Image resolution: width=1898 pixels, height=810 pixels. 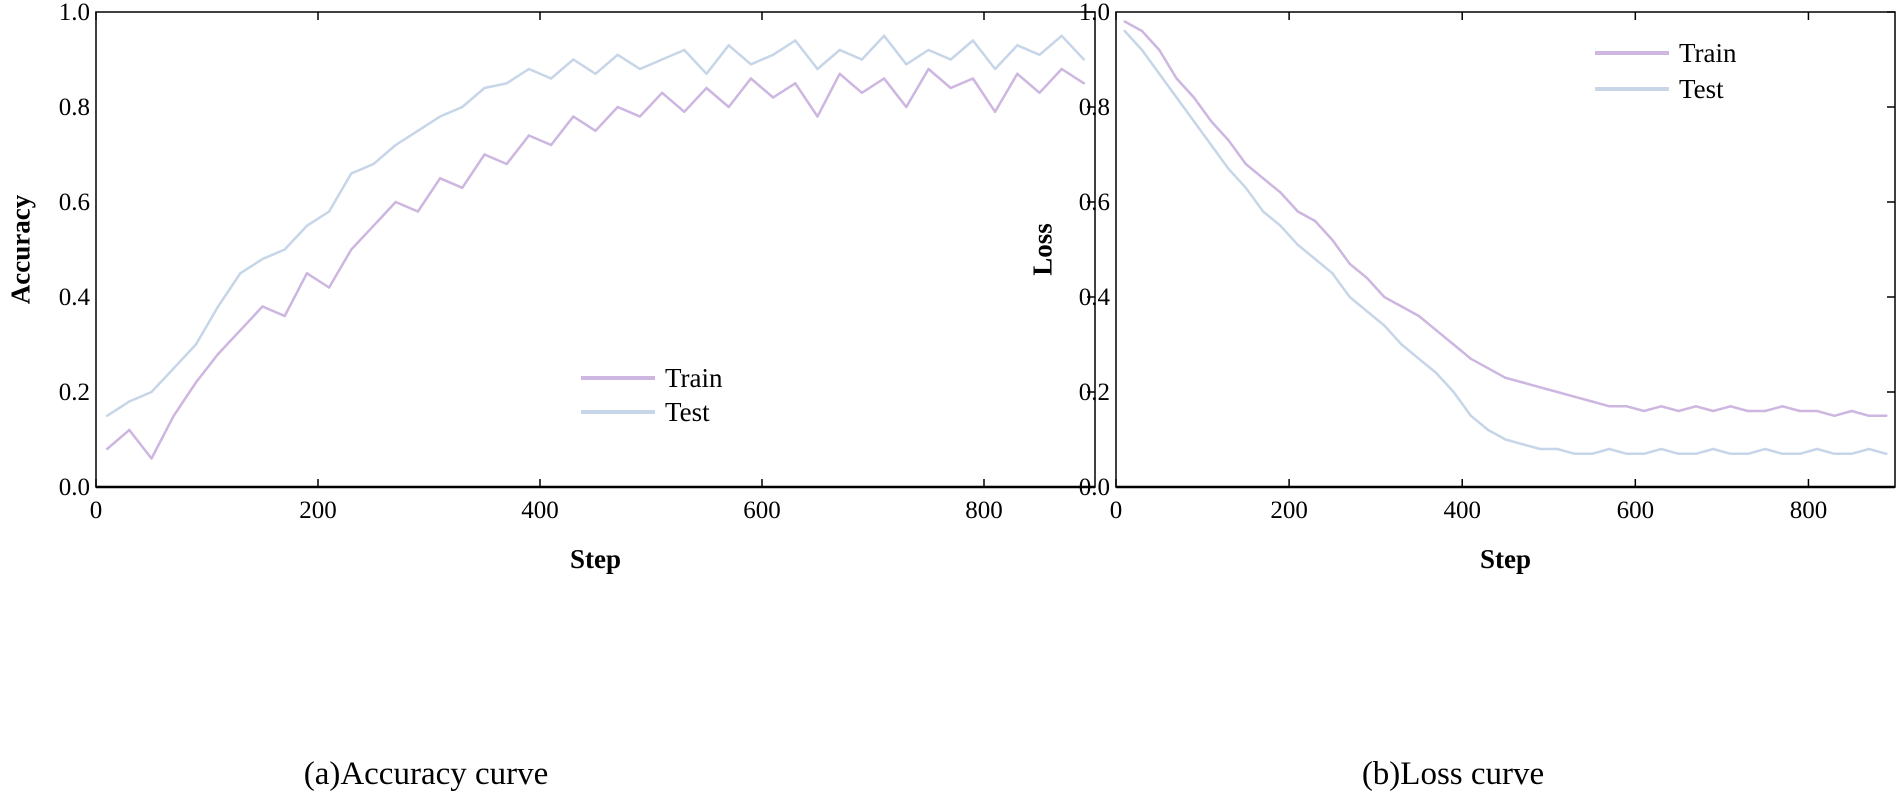 What do you see at coordinates (96, 510) in the screenshot?
I see `x-tick-label: 0` at bounding box center [96, 510].